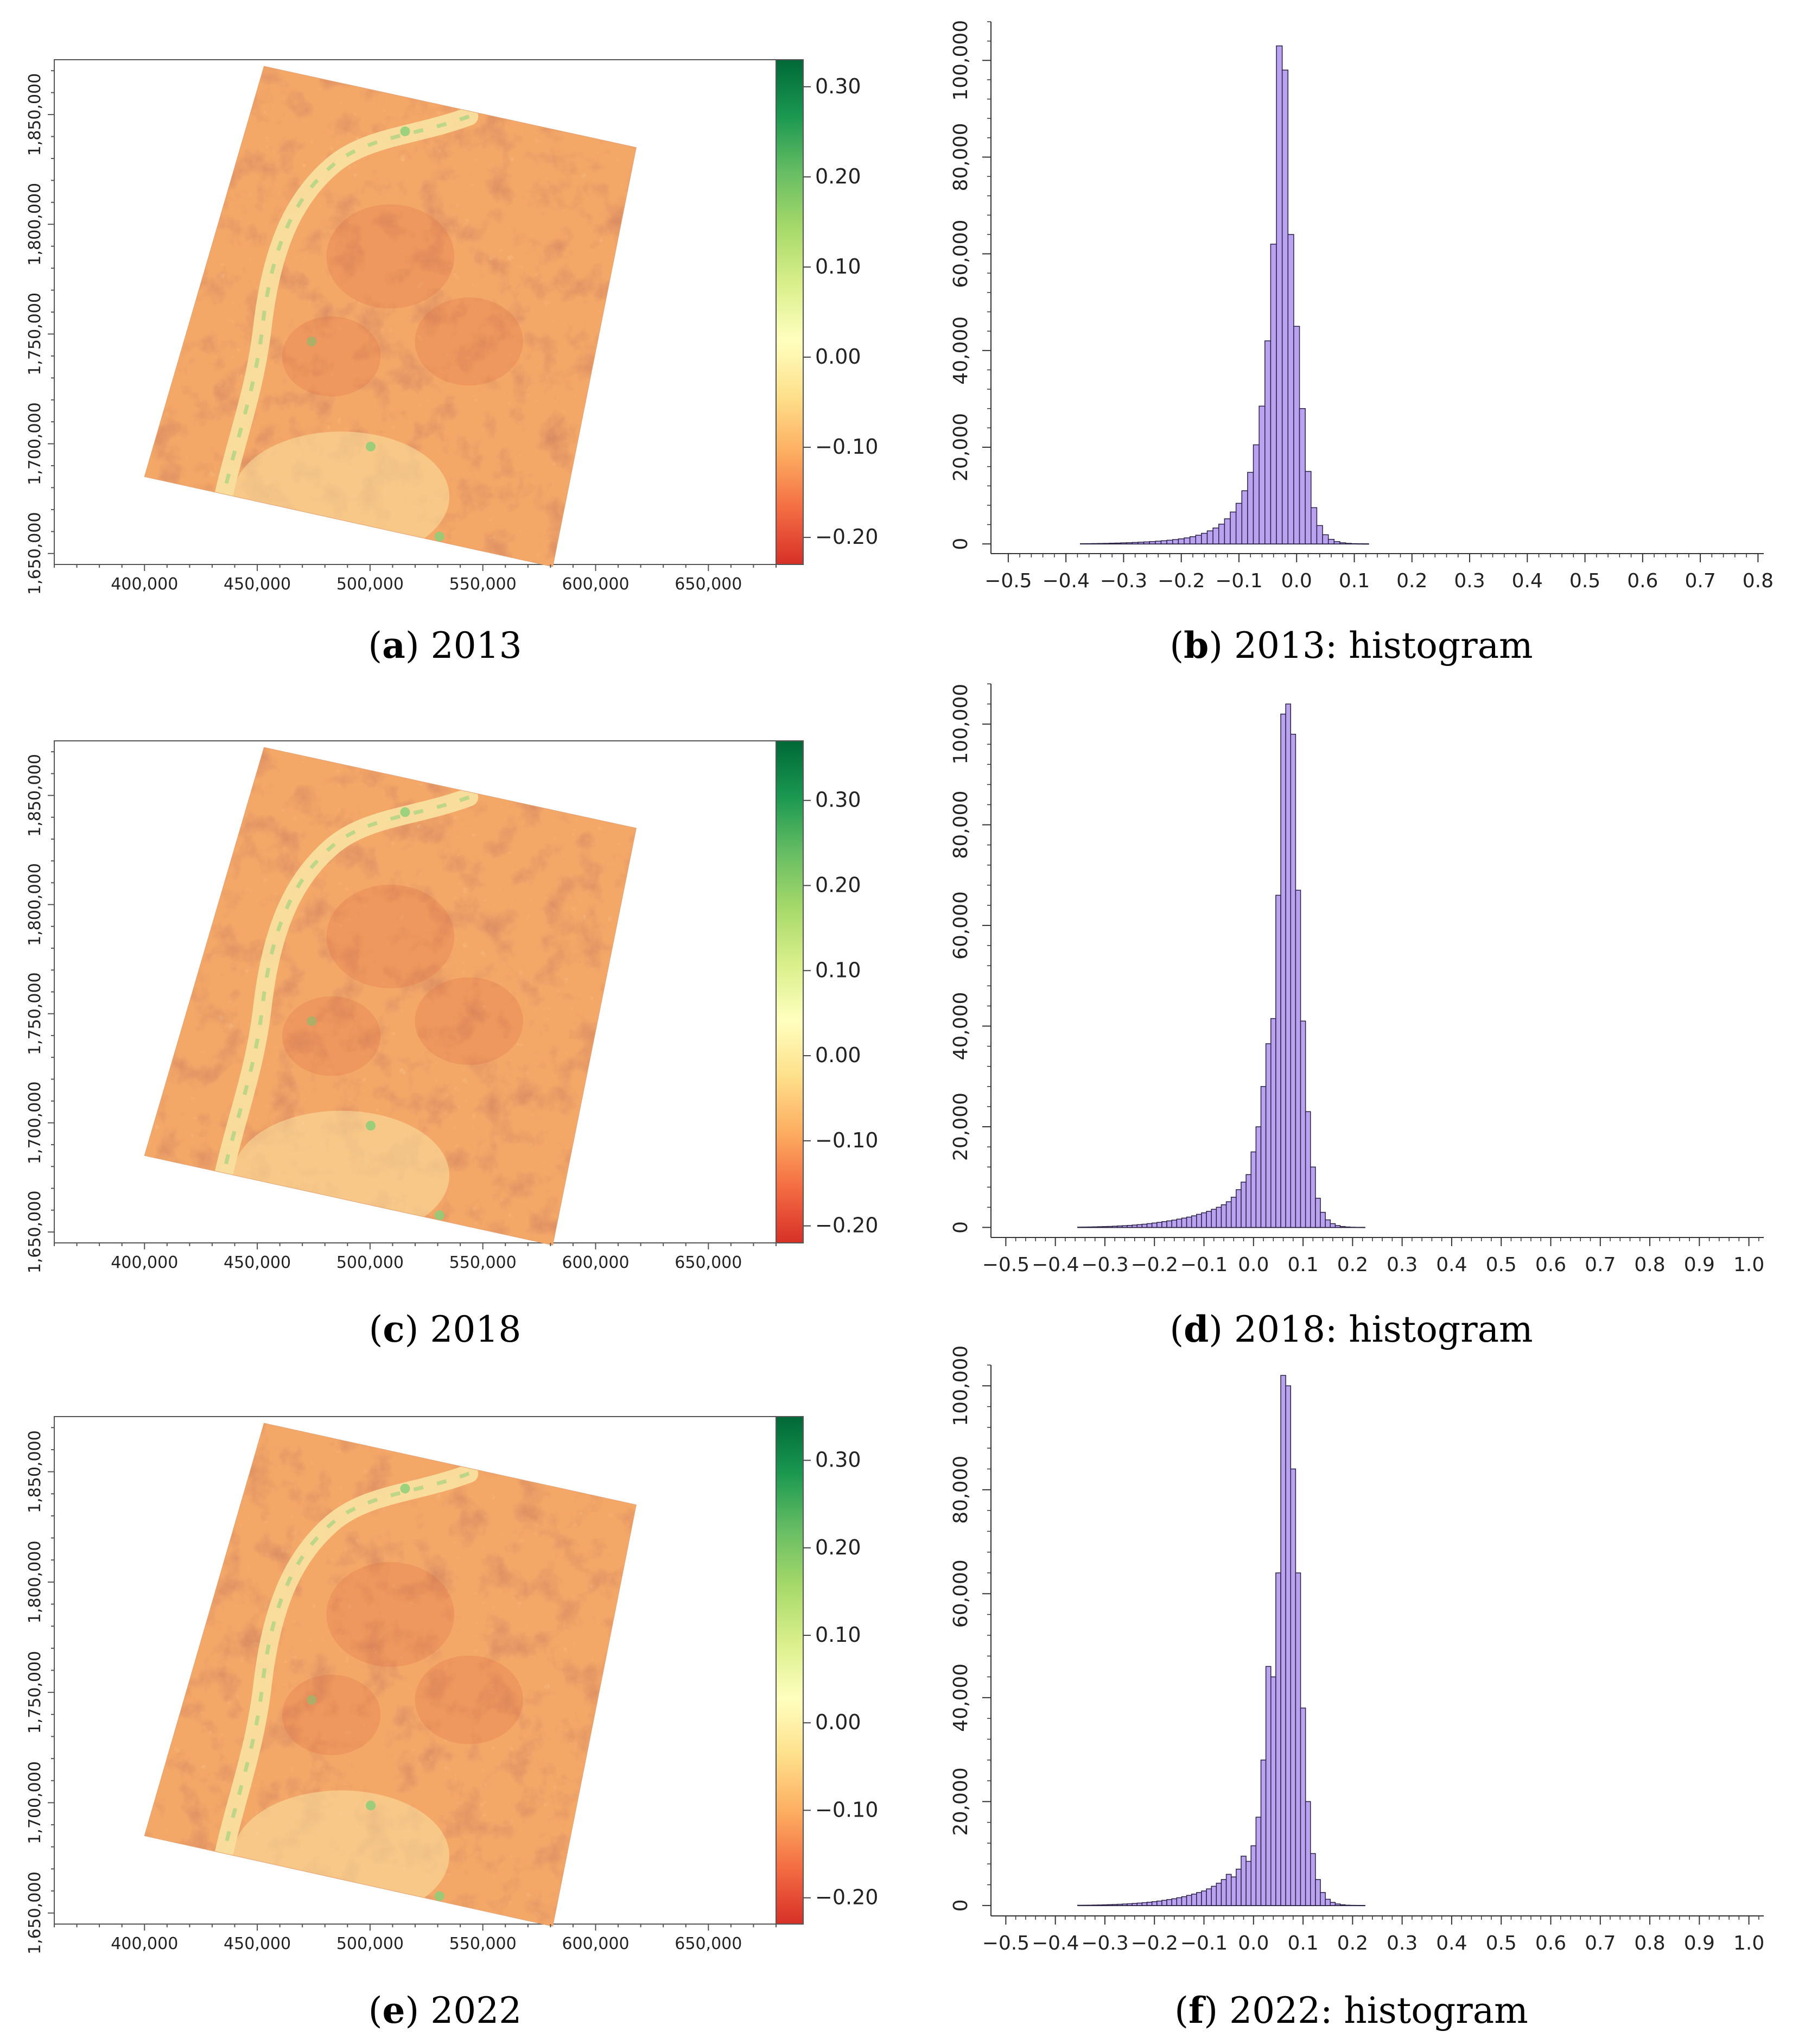  What do you see at coordinates (961, 1593) in the screenshot?
I see `y-tick-label: 60,000` at bounding box center [961, 1593].